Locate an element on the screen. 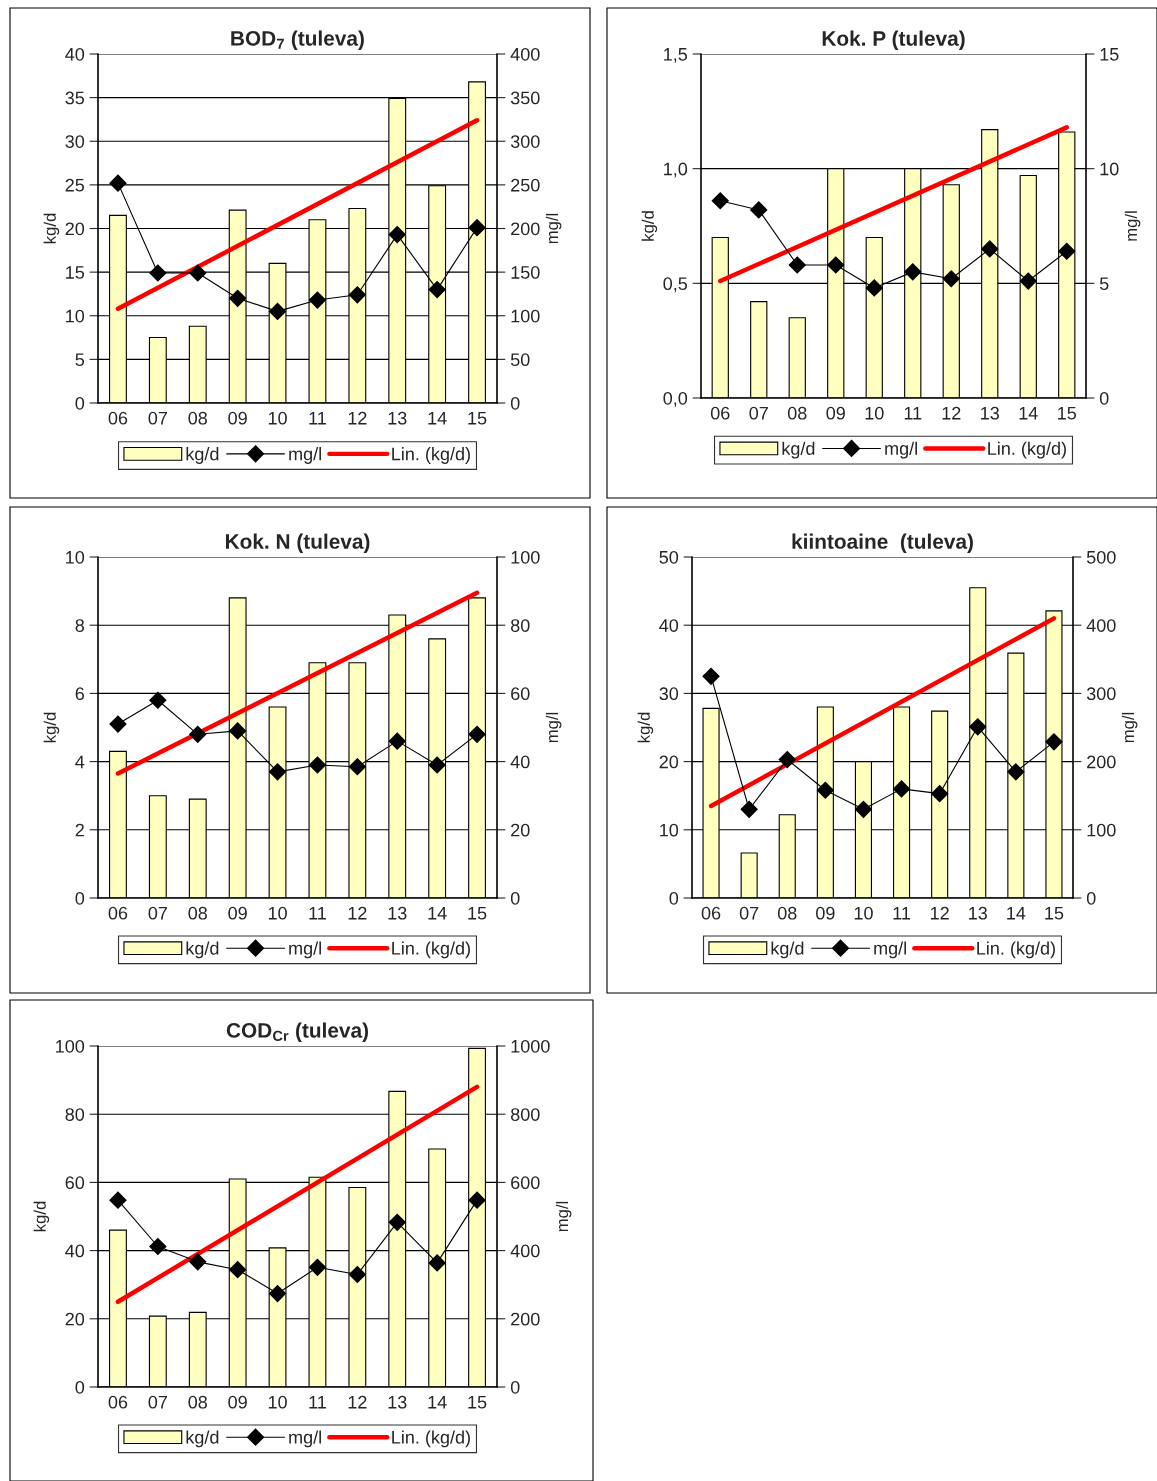 The image size is (1157, 1481). chart-title: COD$_{Cr}$ (tuleva) is located at coordinates (297, 1032).